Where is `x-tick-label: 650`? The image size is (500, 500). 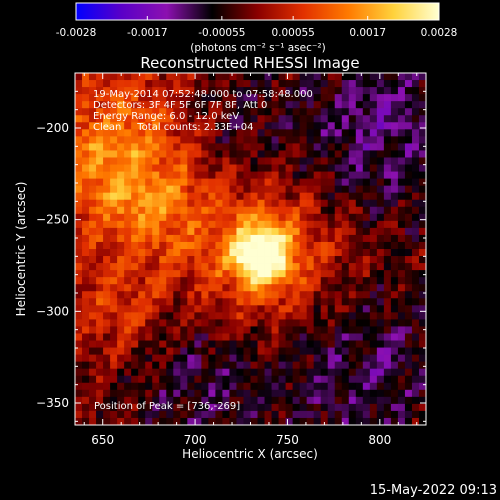
x-tick-label: 650 is located at coordinates (102, 440).